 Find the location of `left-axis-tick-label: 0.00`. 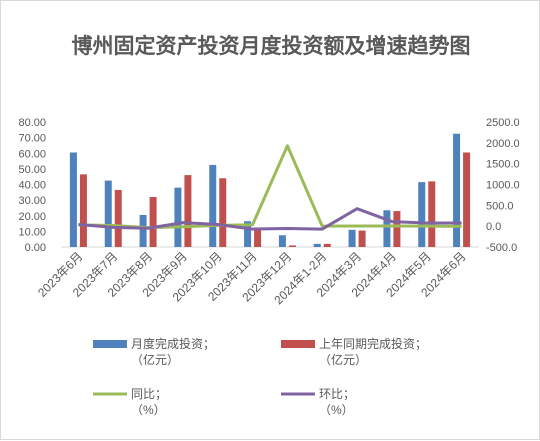

left-axis-tick-label: 0.00 is located at coordinates (35, 248).